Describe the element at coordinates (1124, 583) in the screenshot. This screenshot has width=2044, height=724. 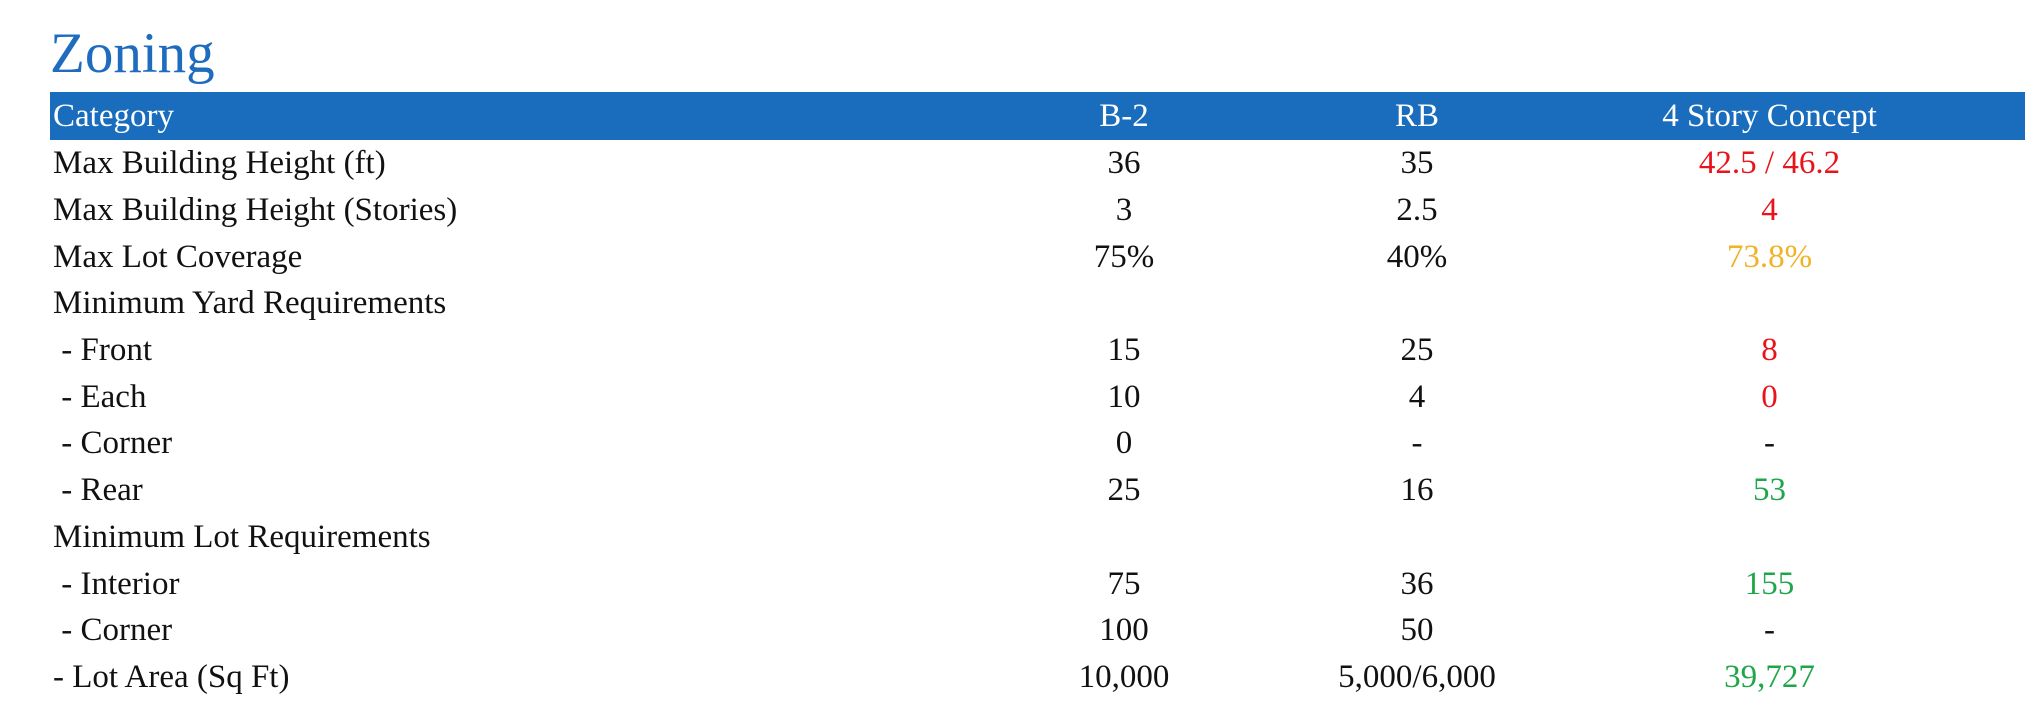
I see `cell-b2: 75` at that location.